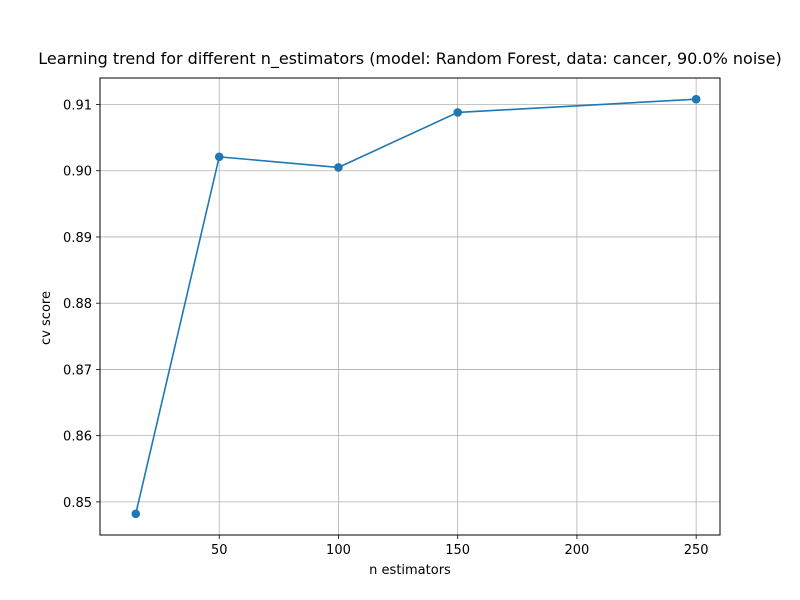  What do you see at coordinates (77, 238) in the screenshot?
I see `y-tick-label: 0.89` at bounding box center [77, 238].